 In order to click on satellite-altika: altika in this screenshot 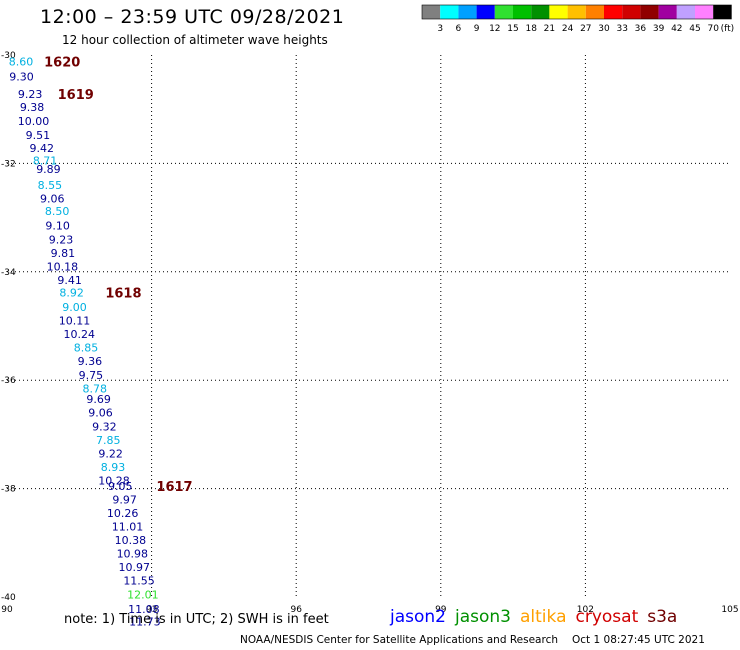, I will do `click(543, 617)`.